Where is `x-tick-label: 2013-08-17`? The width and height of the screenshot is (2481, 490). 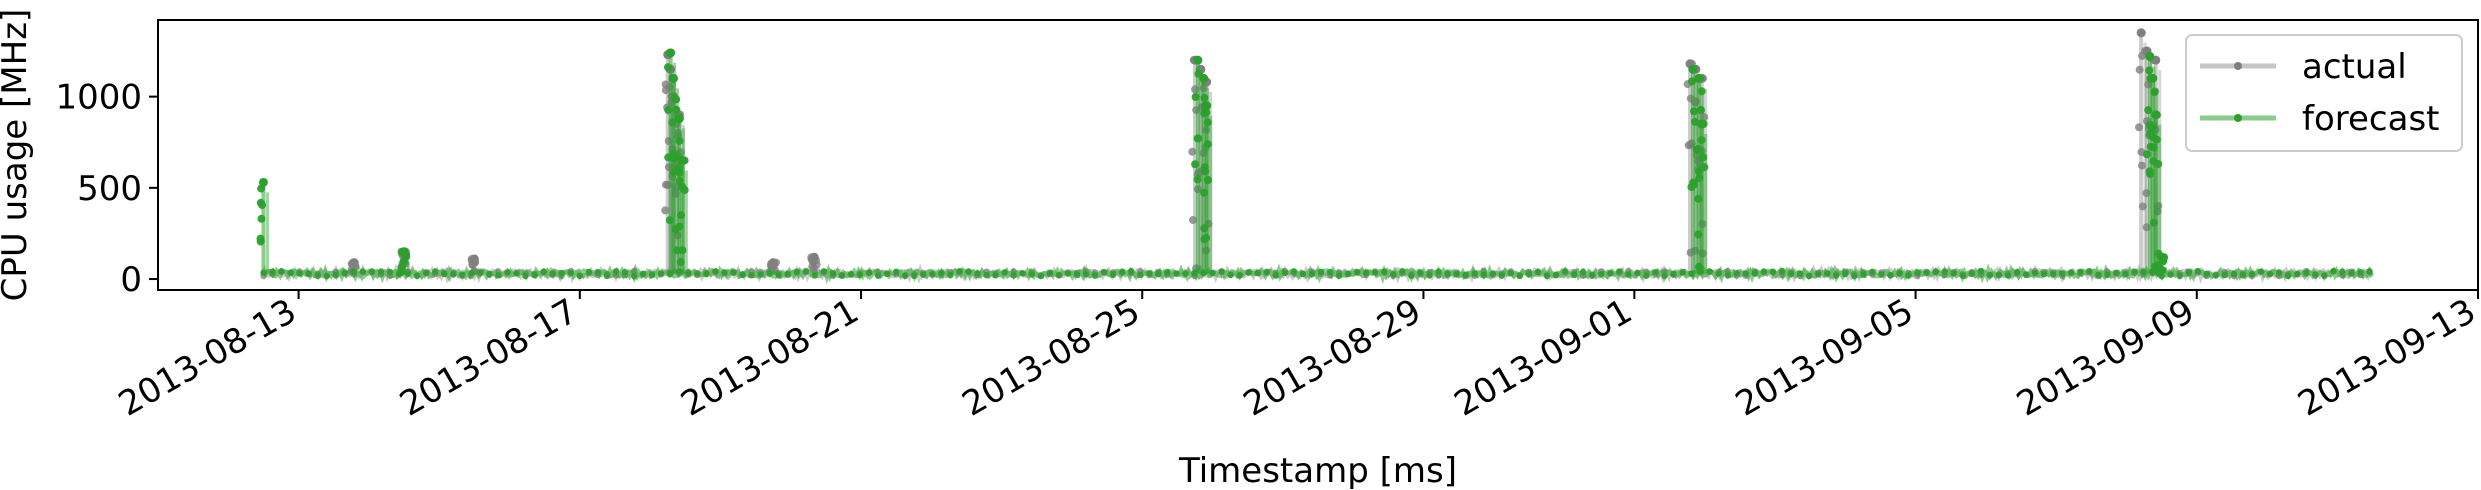 x-tick-label: 2013-08-17 is located at coordinates (488, 357).